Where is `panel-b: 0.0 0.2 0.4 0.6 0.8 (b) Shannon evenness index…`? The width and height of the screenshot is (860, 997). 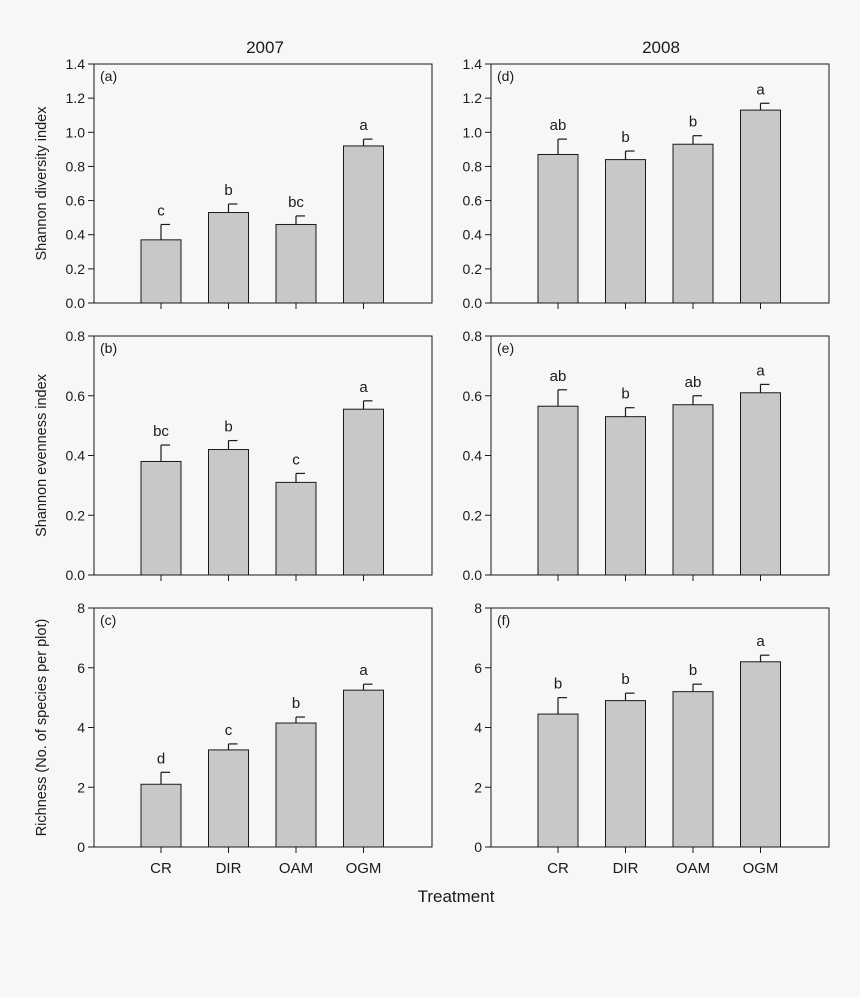
panel-b: 0.0 0.2 0.4 0.6 0.8 (b) Shannon evenness index… is located at coordinates (233, 455).